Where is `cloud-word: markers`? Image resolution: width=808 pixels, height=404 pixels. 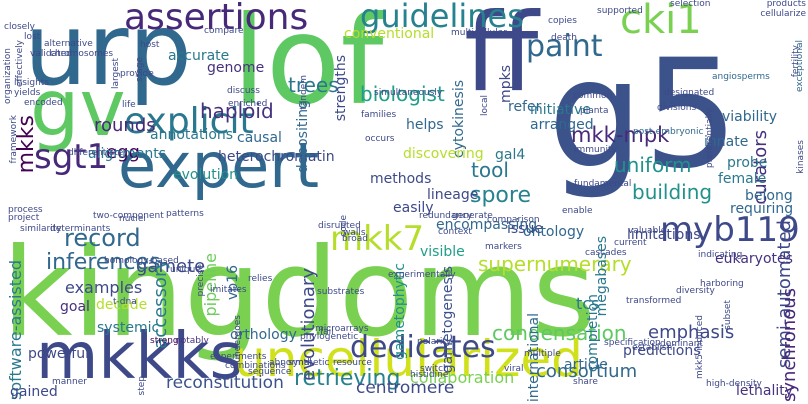 cloud-word: markers is located at coordinates (503, 247).